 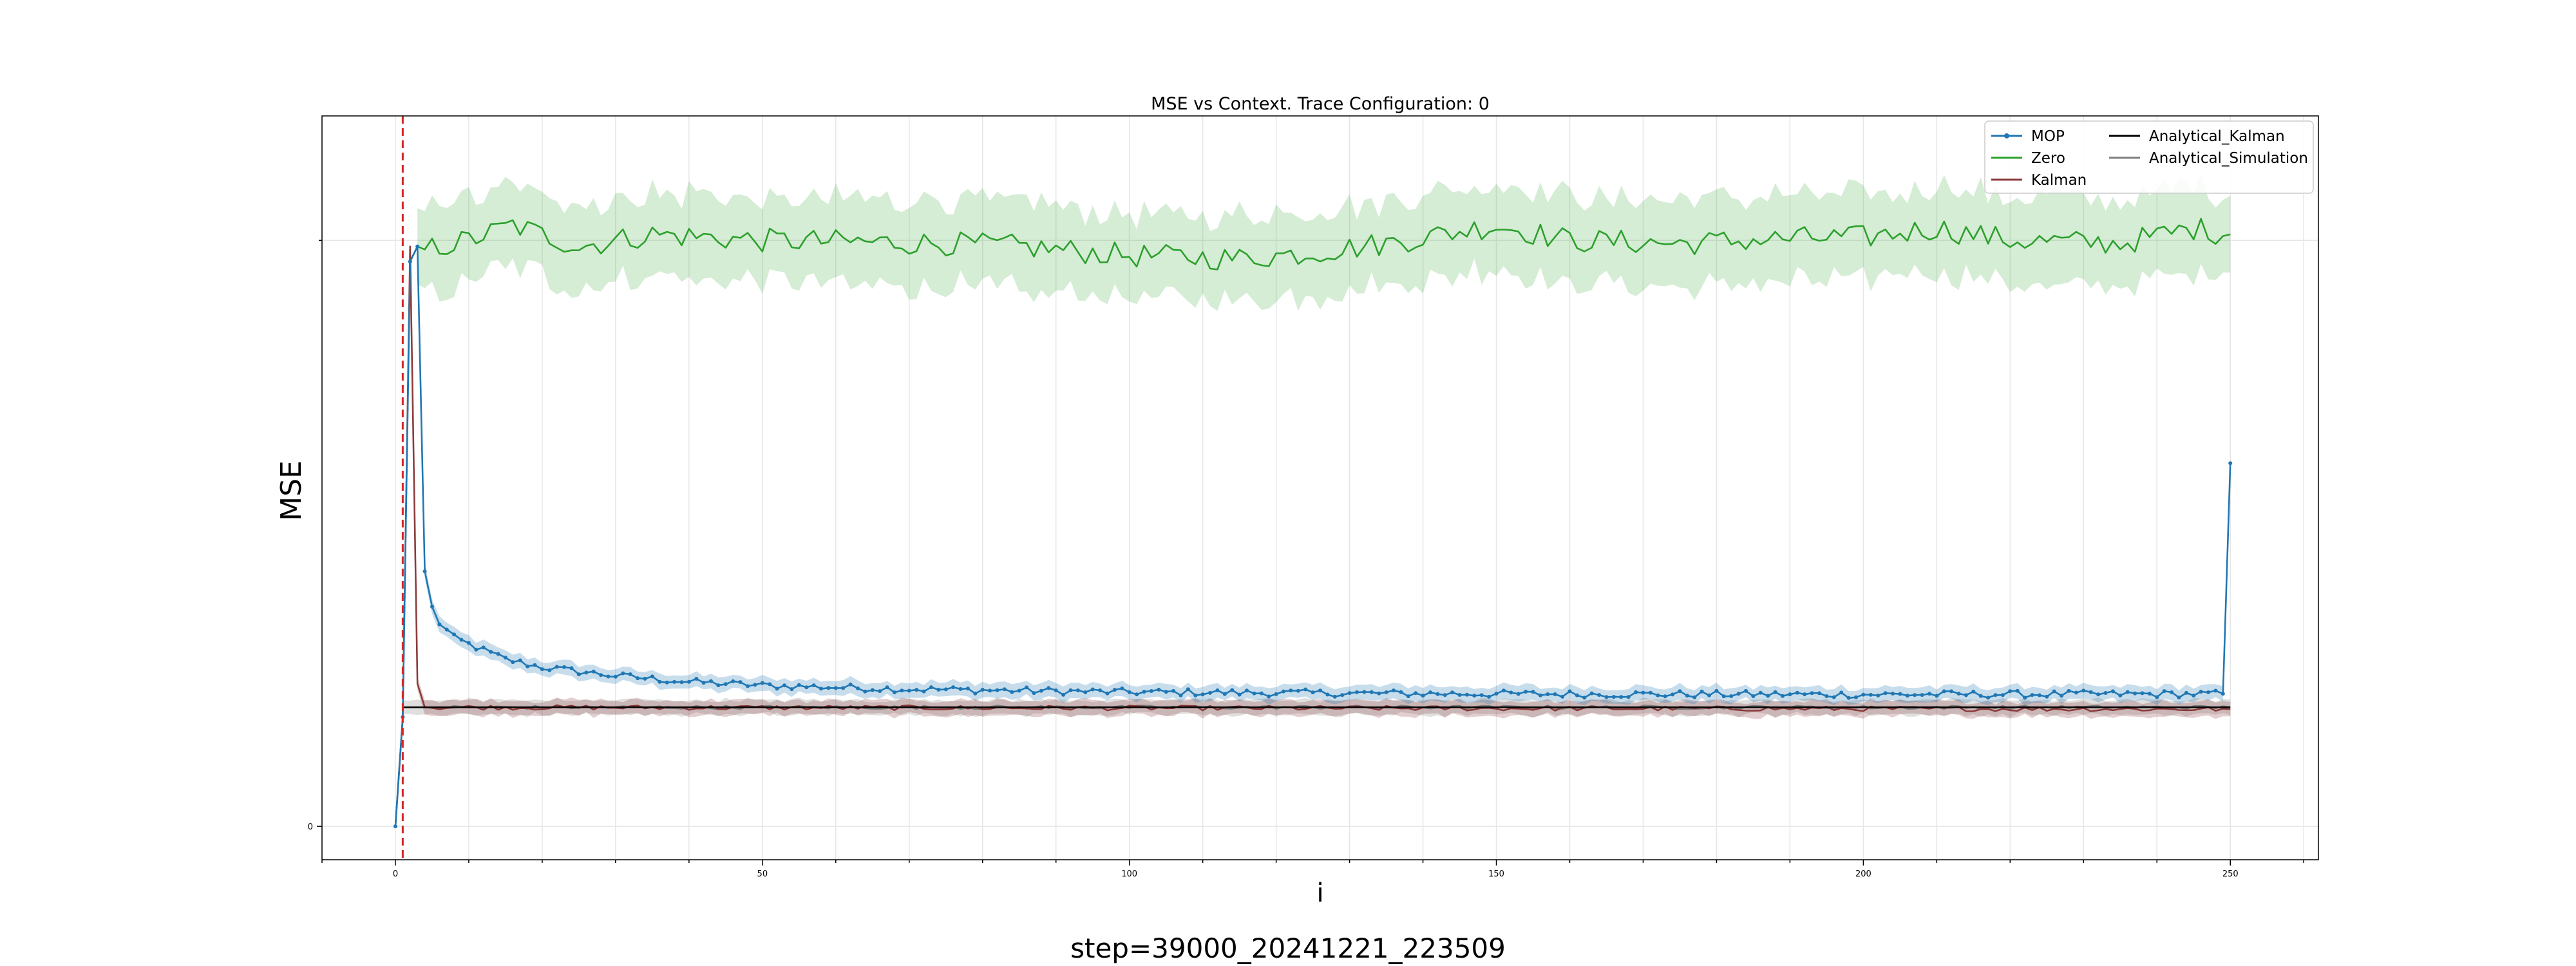 What do you see at coordinates (1320, 244) in the screenshot?
I see `series-line-zero` at bounding box center [1320, 244].